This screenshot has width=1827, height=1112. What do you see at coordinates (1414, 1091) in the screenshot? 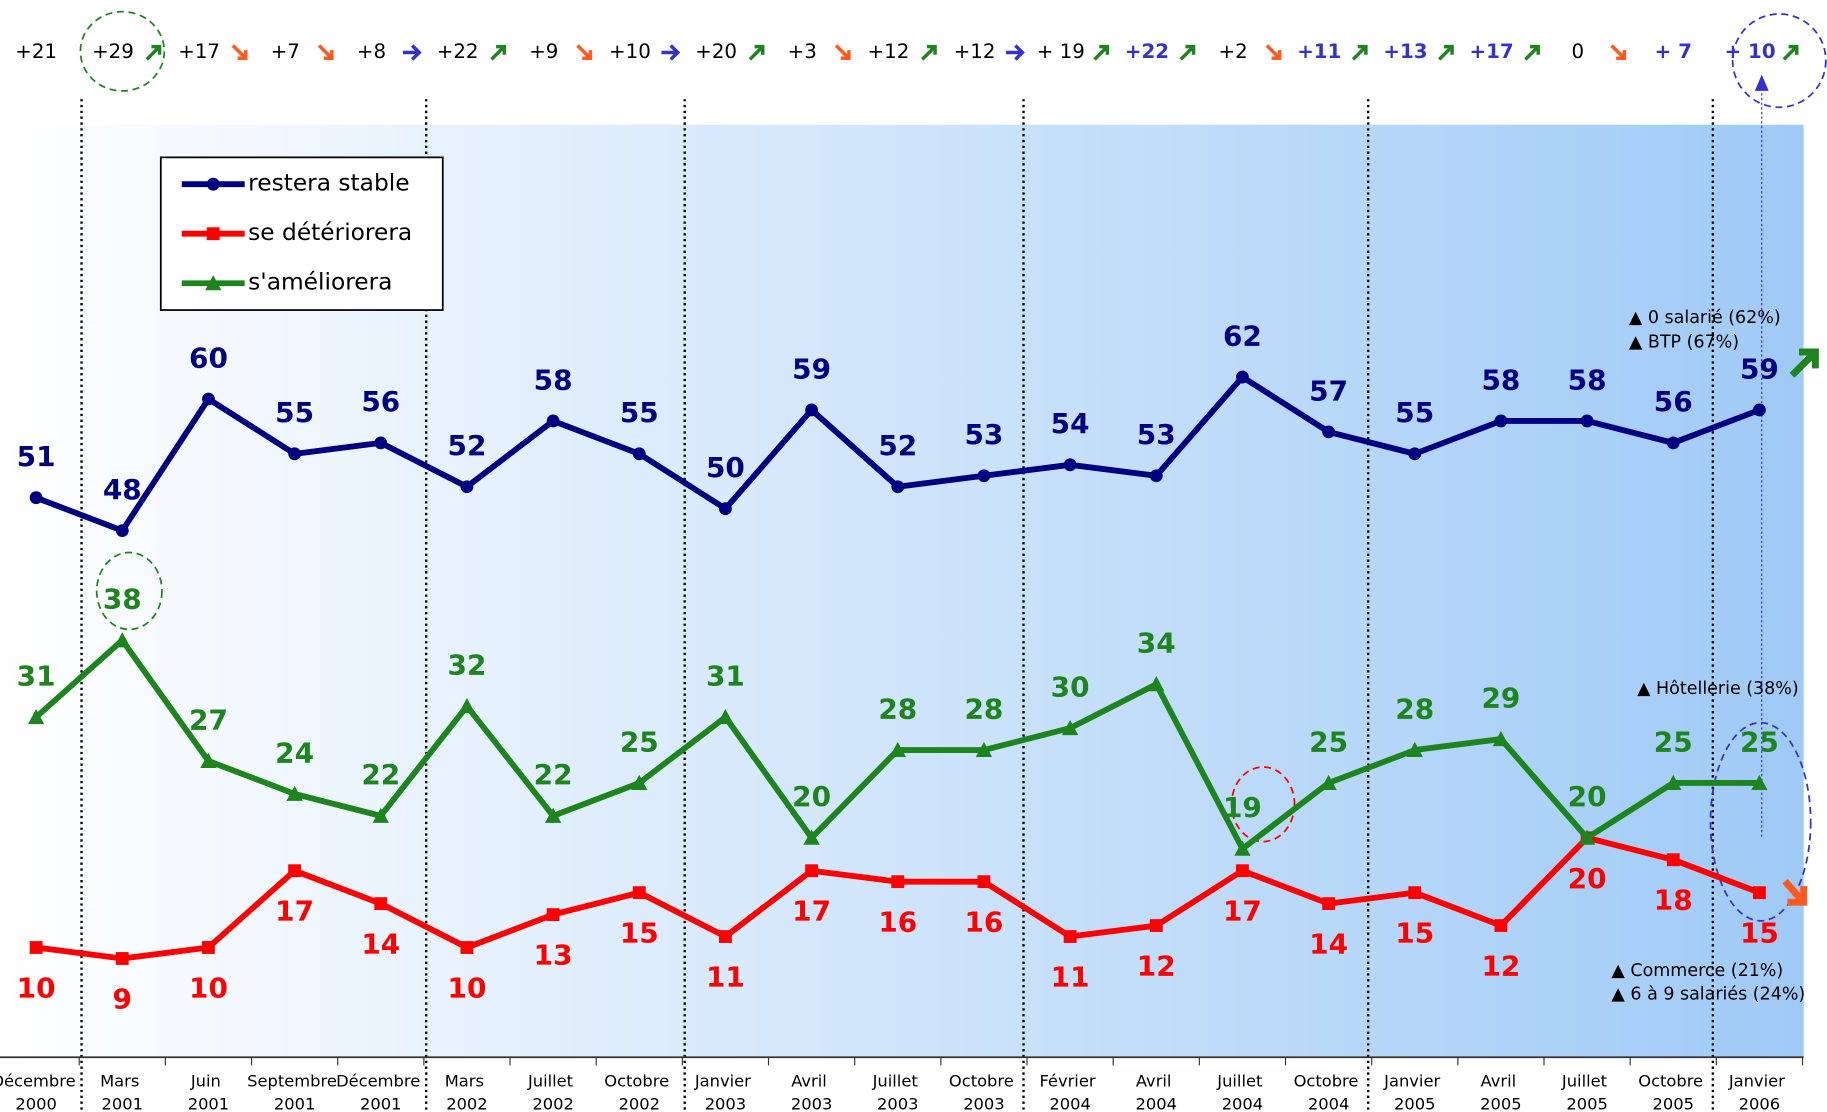
I see `x-tick-label: Janvier 2005` at bounding box center [1414, 1091].